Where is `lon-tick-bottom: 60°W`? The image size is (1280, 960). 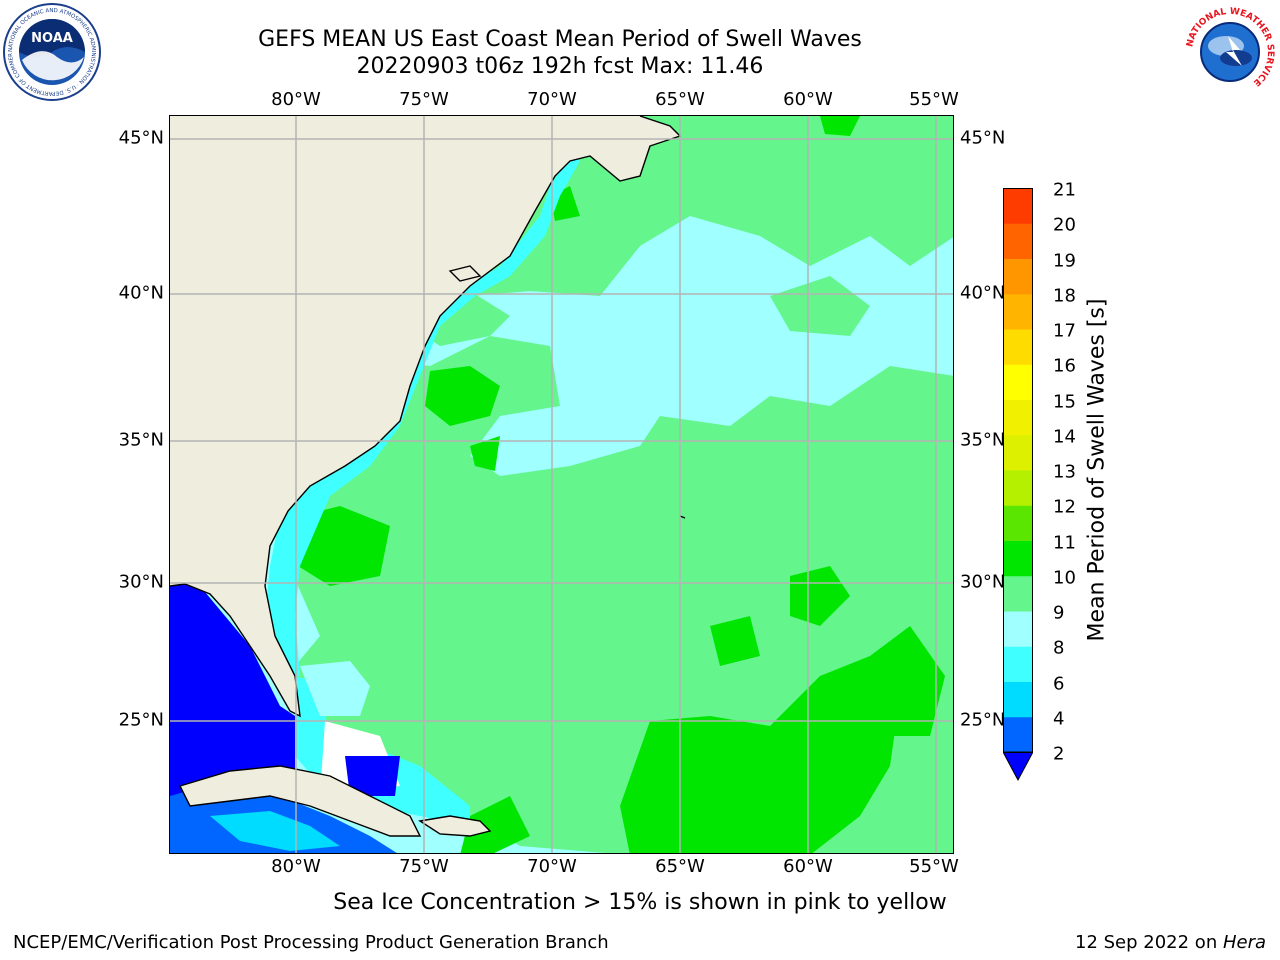 lon-tick-bottom: 60°W is located at coordinates (808, 866).